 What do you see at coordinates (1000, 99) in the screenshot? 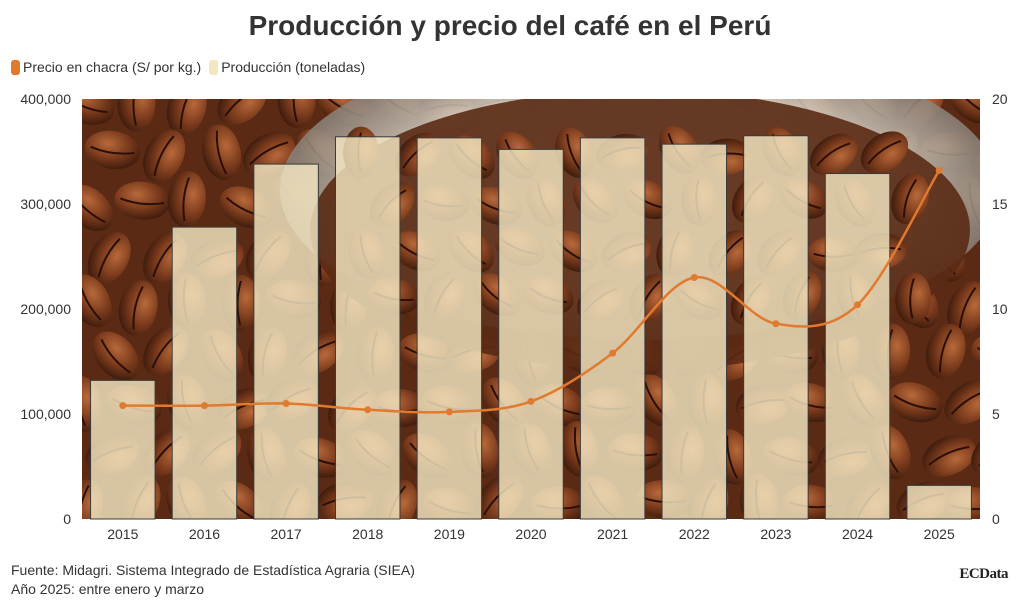
I see `y-right-tick-label: 20` at bounding box center [1000, 99].